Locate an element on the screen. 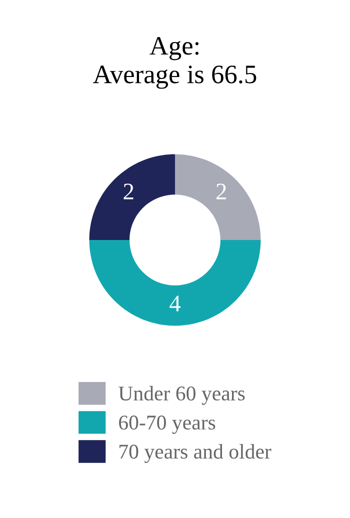  data-label: 4 is located at coordinates (175, 304).